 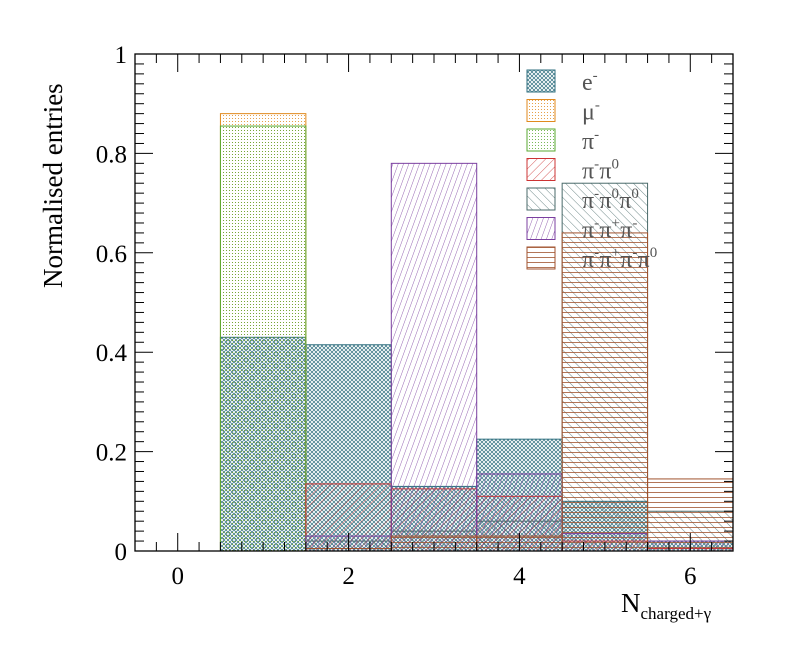 I want to click on y-tick-label: 0, so click(x=121, y=552).